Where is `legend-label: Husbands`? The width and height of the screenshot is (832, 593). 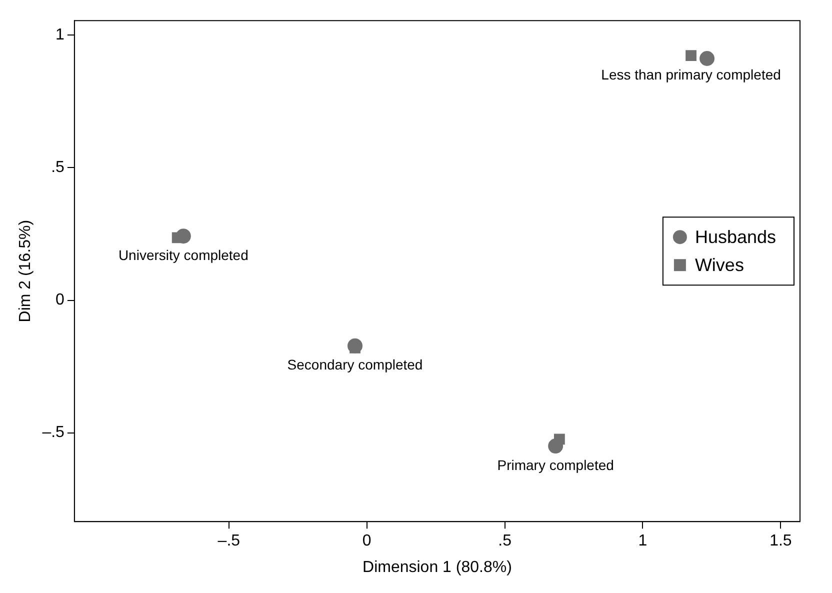 legend-label: Husbands is located at coordinates (735, 237).